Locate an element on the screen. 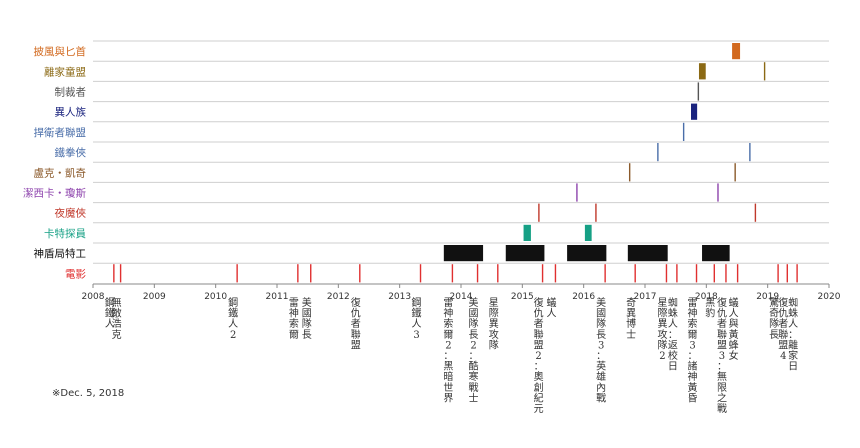  x-tick-label: 2015 is located at coordinates (522, 297).